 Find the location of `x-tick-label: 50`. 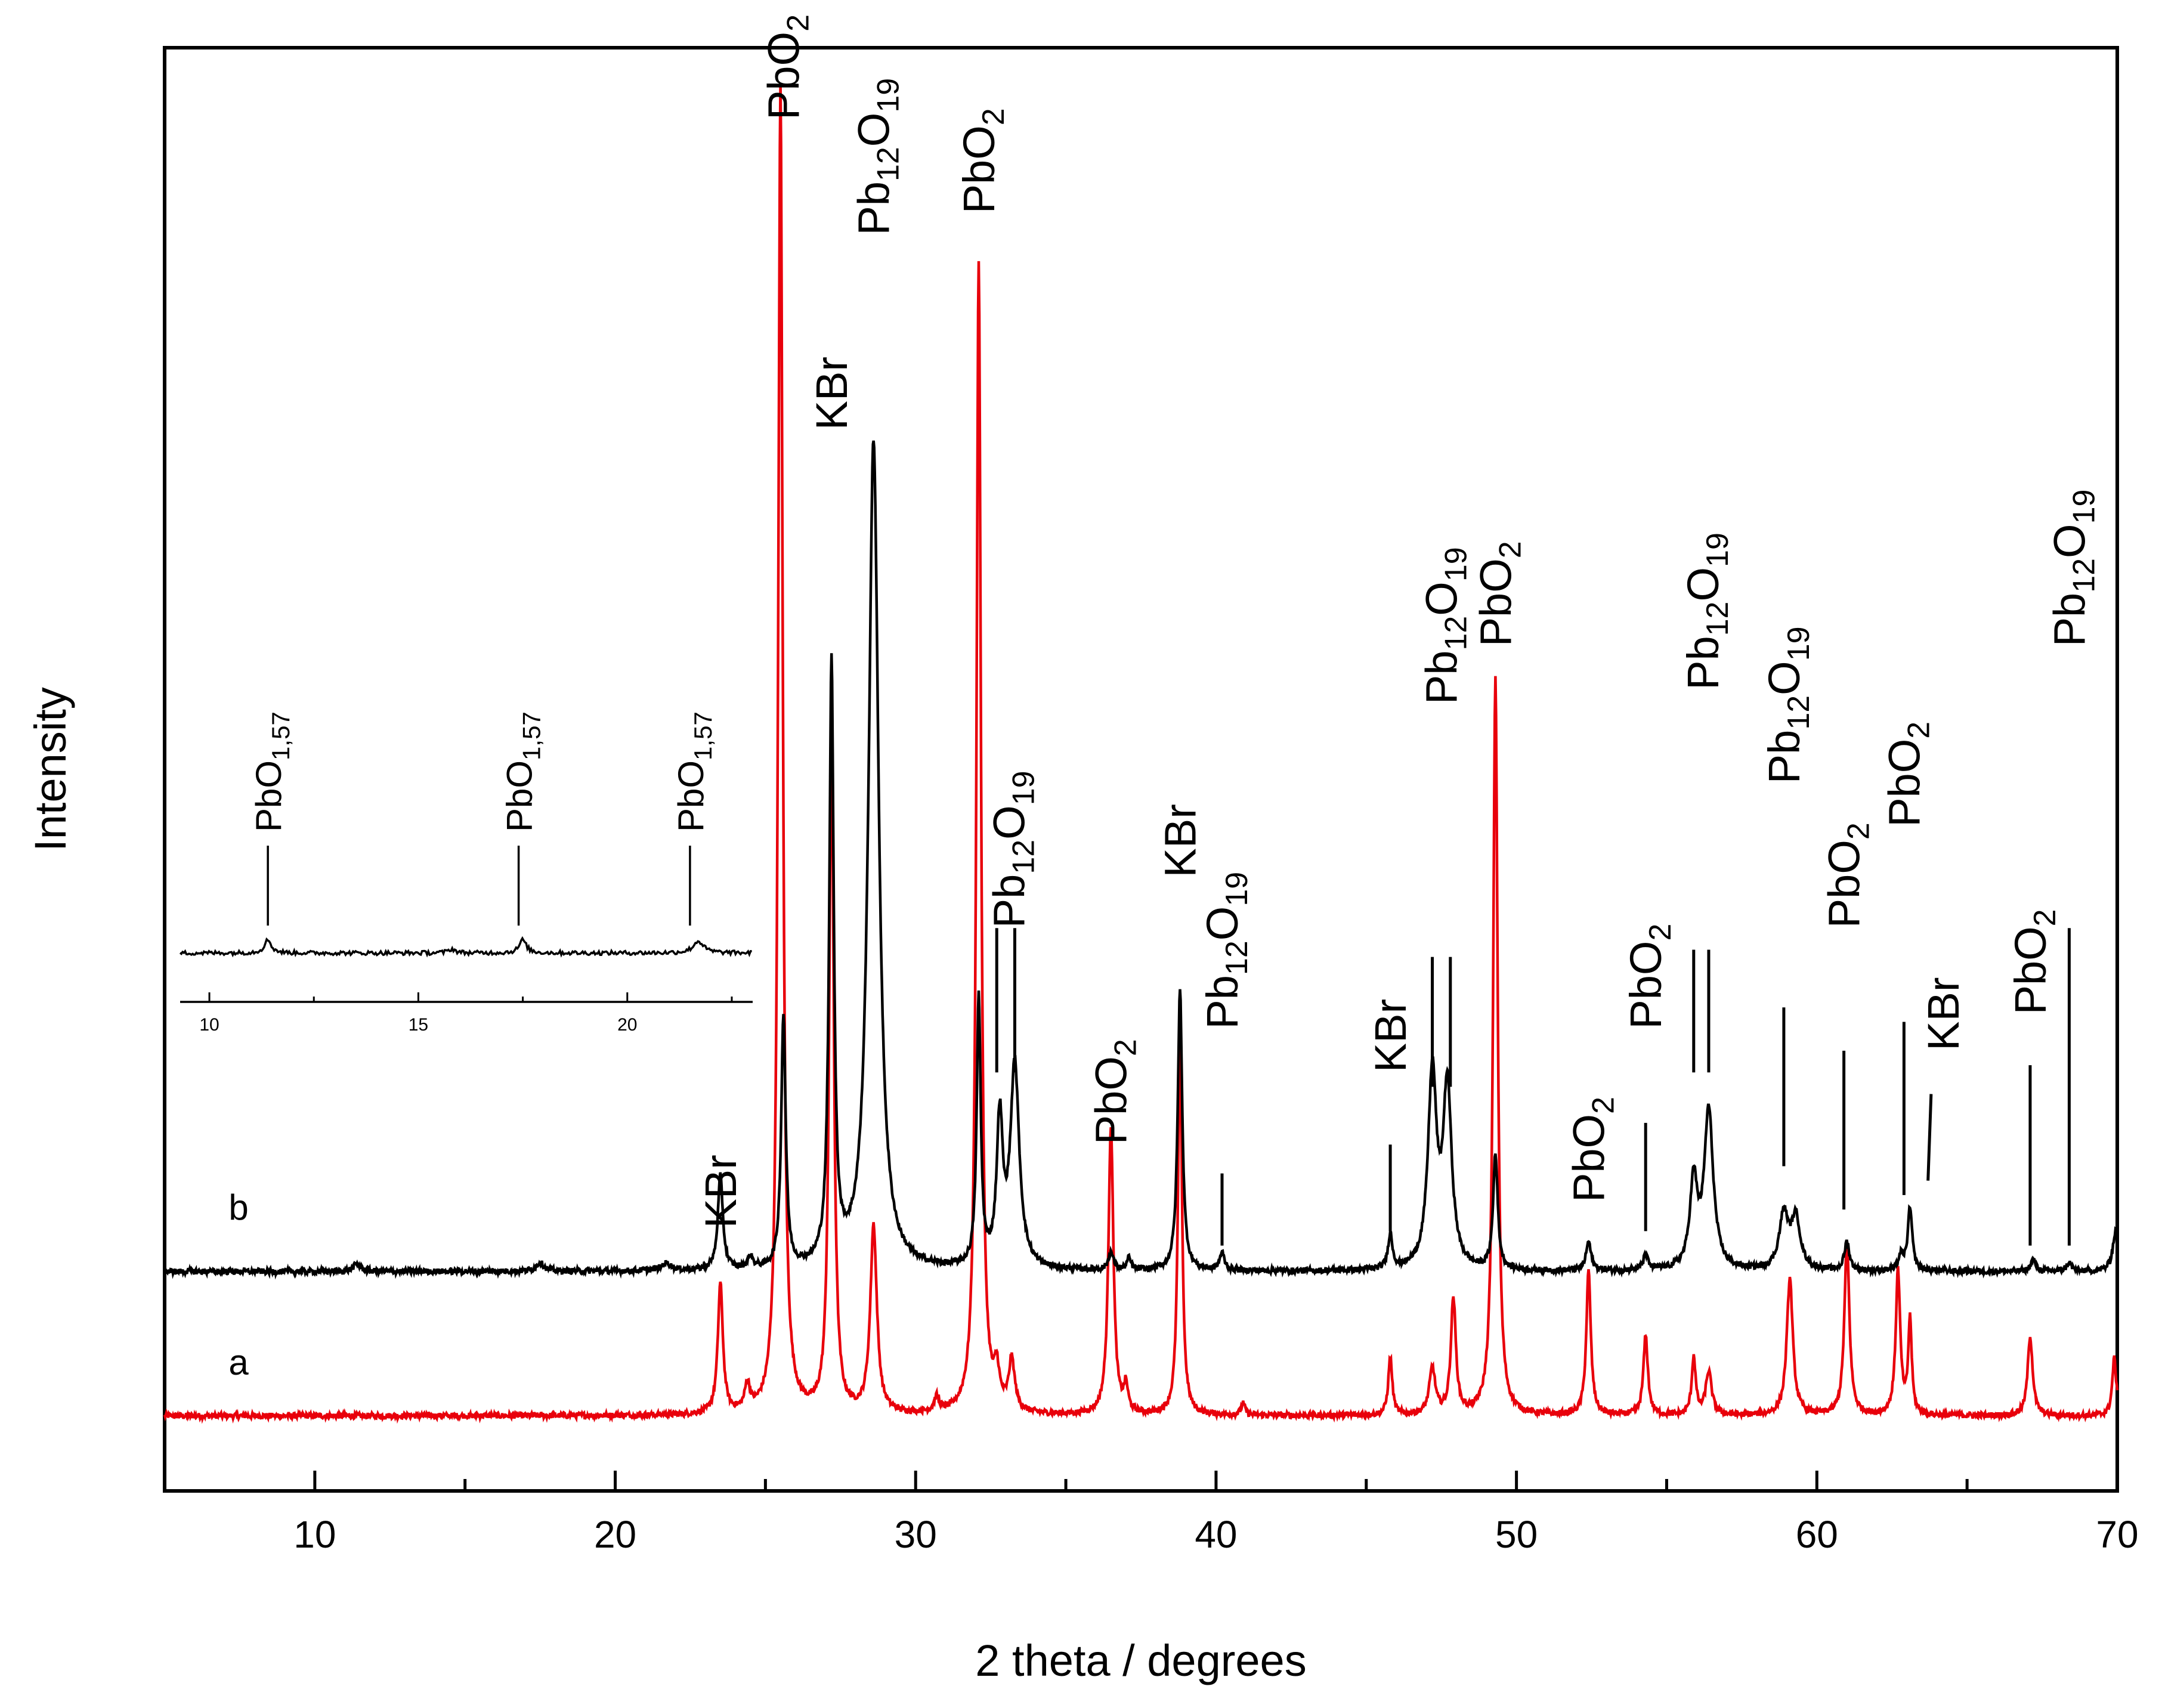

x-tick-label: 50 is located at coordinates (1516, 1534).